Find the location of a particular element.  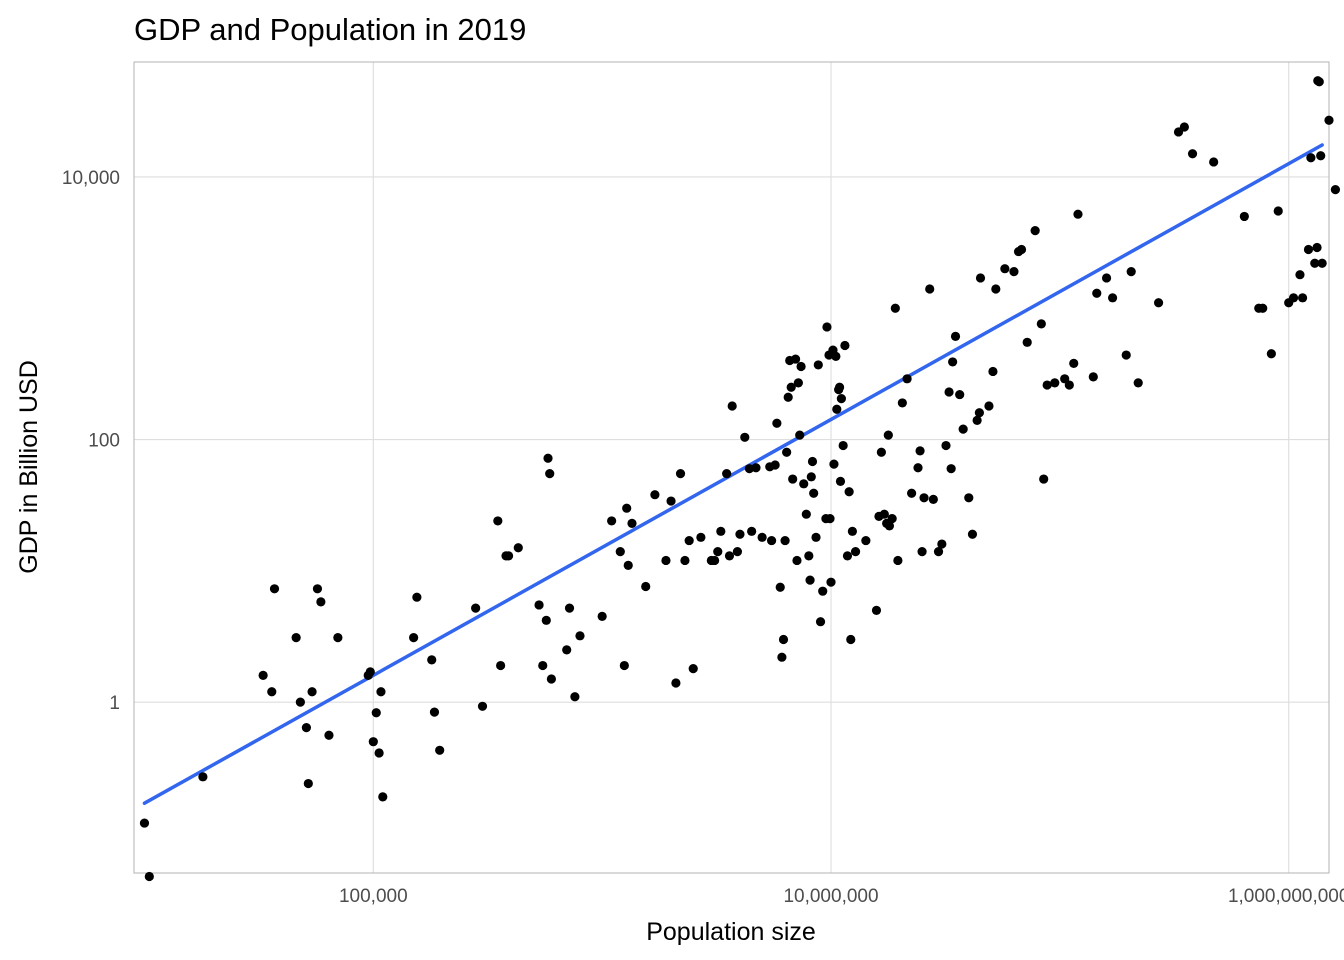

y-axis-label: GDP in Billion USD is located at coordinates (29, 467).